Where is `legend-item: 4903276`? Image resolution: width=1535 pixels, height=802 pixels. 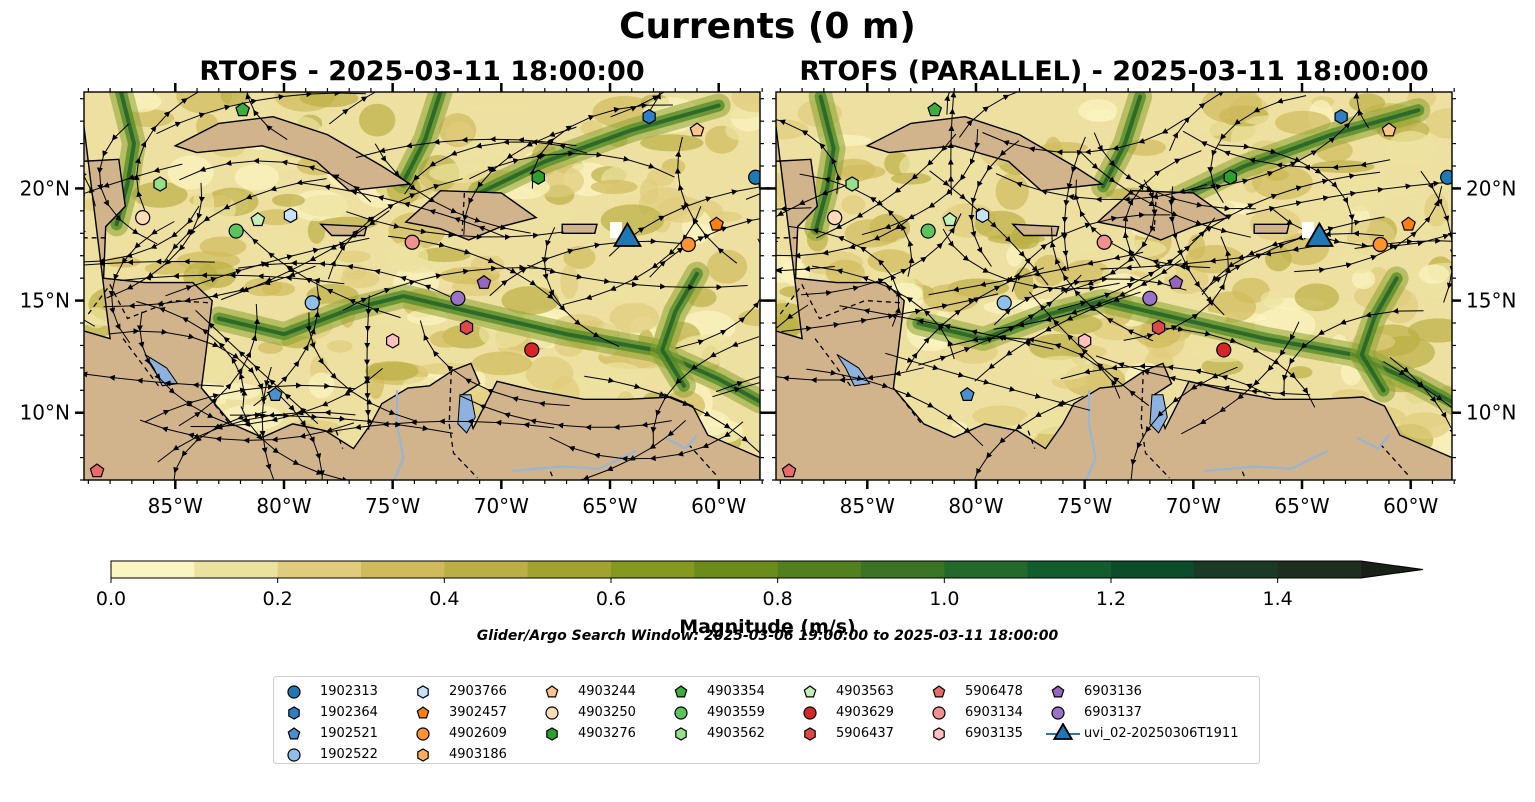
legend-item: 4903276 is located at coordinates (588, 733).